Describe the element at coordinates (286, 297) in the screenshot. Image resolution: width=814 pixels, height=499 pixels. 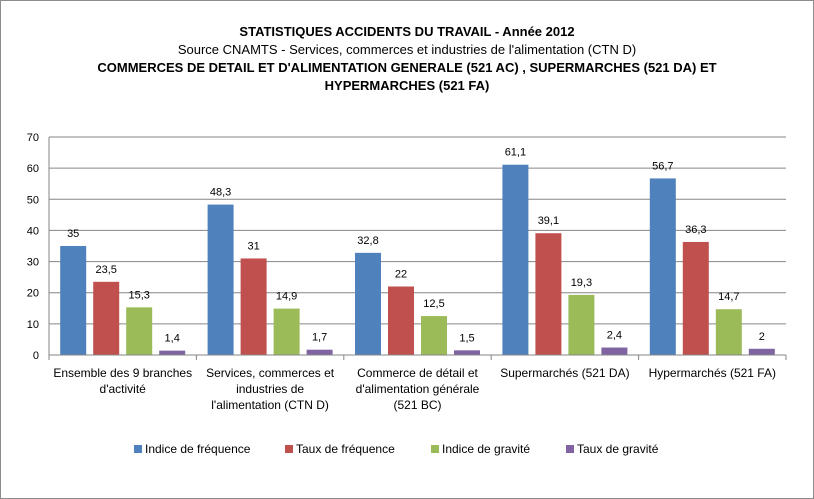
I see `data-label: 14,9` at that location.